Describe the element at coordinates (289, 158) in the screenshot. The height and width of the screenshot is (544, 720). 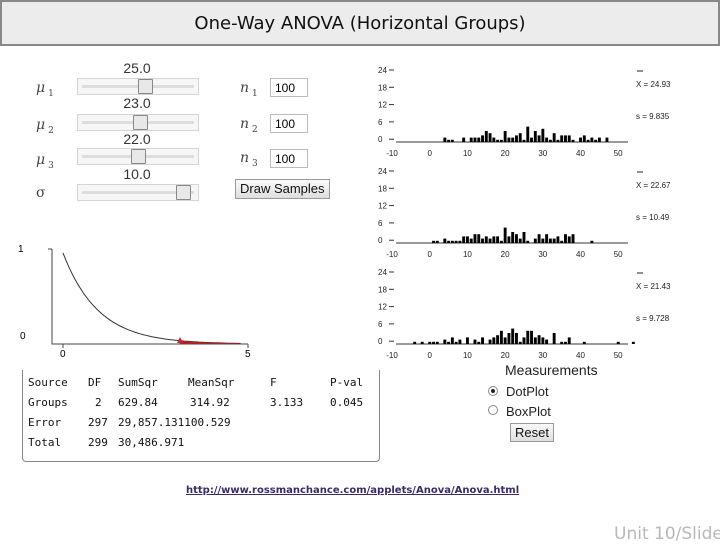
I see `n3-input` at that location.